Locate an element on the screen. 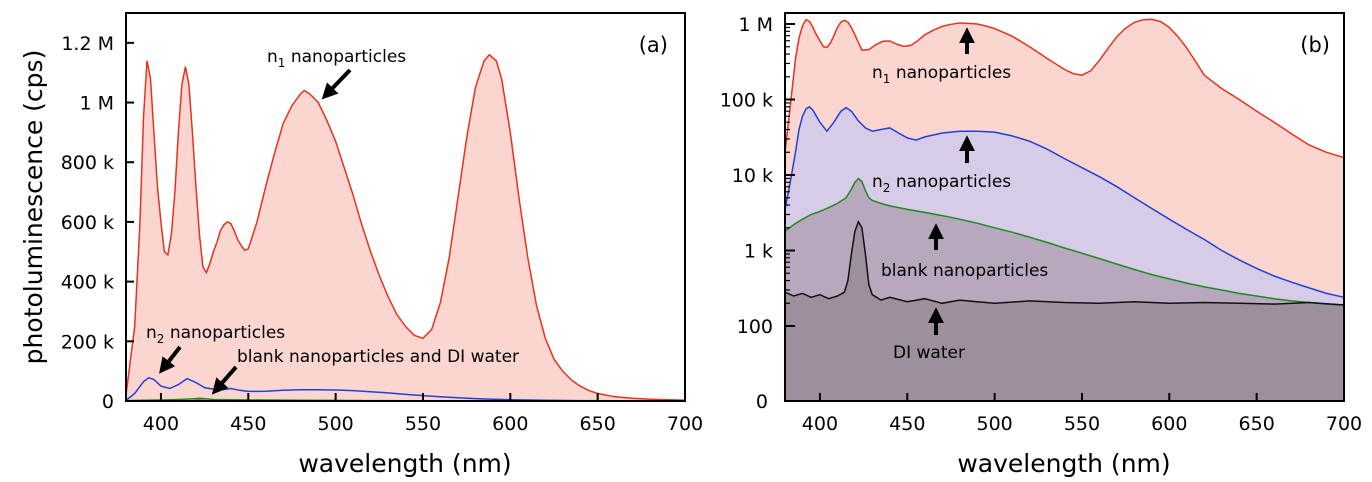 Image resolution: width=1372 pixels, height=482 pixels. panel-a-annotation-blank-water: blank nanoparticles and DI water is located at coordinates (365, 371).